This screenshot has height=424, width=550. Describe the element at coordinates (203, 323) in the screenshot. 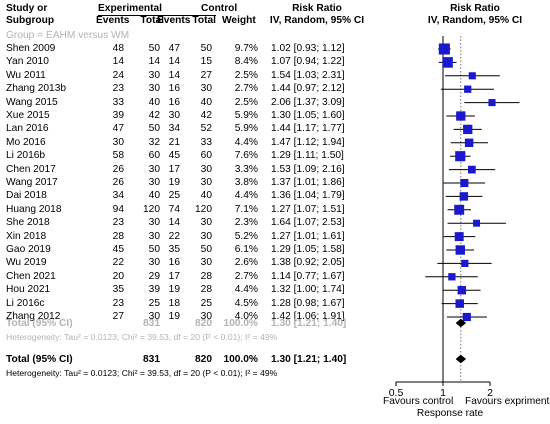

I see `subtotal-ctrl-total: 820` at that location.